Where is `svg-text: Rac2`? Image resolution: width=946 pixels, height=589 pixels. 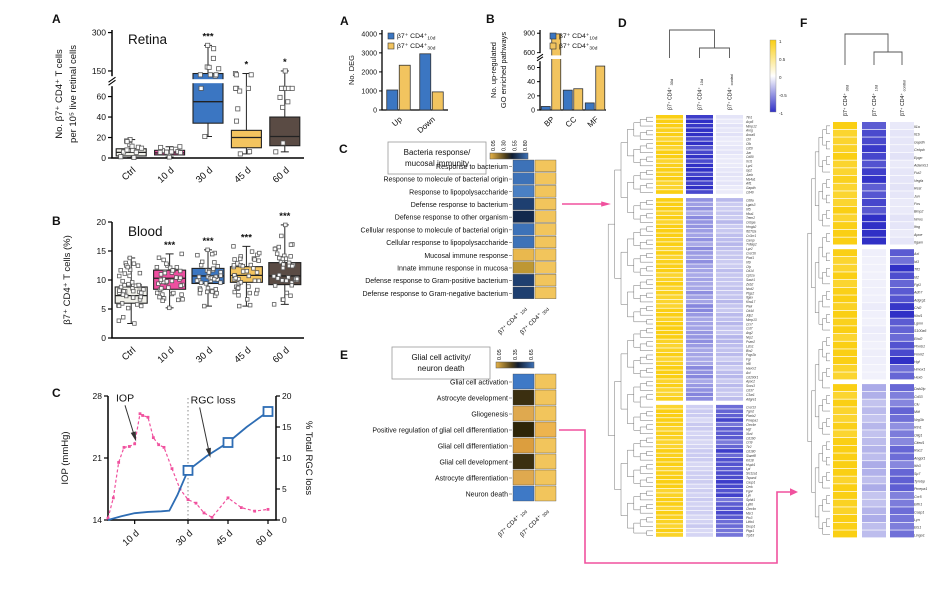 svg-text: Rac2 is located at coordinates (918, 451).